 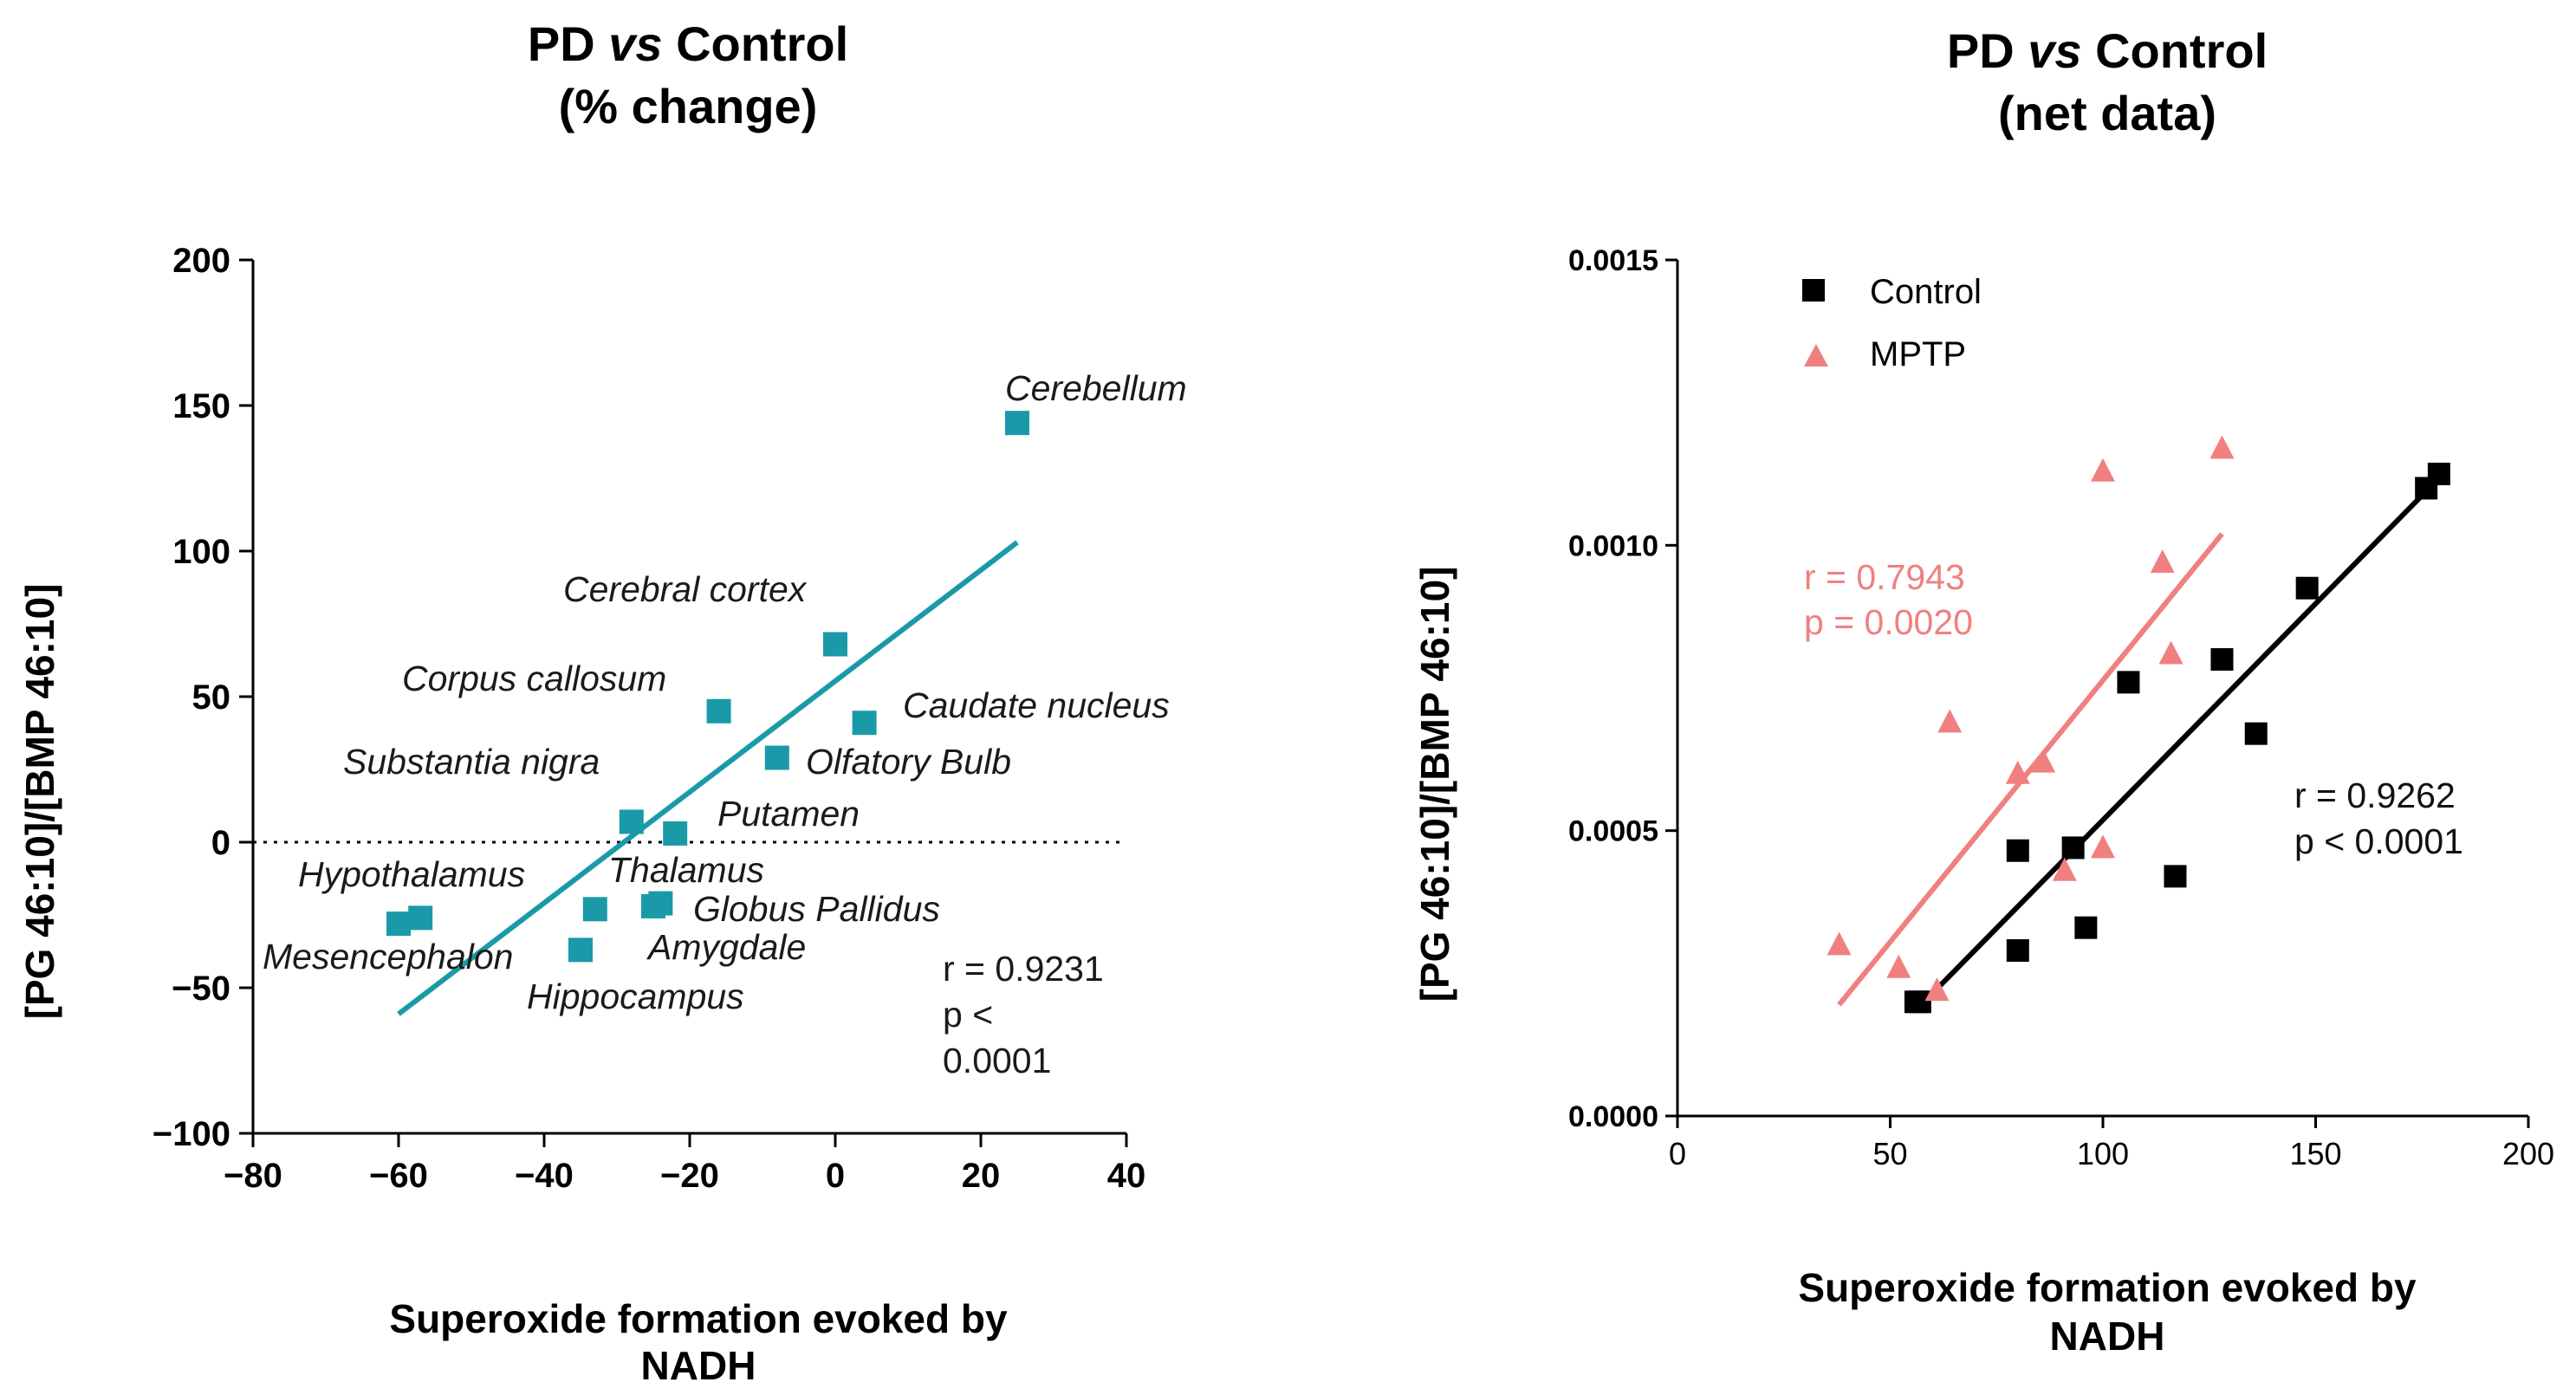 I want to click on point-annotation: Cerebellum, so click(x=1096, y=388).